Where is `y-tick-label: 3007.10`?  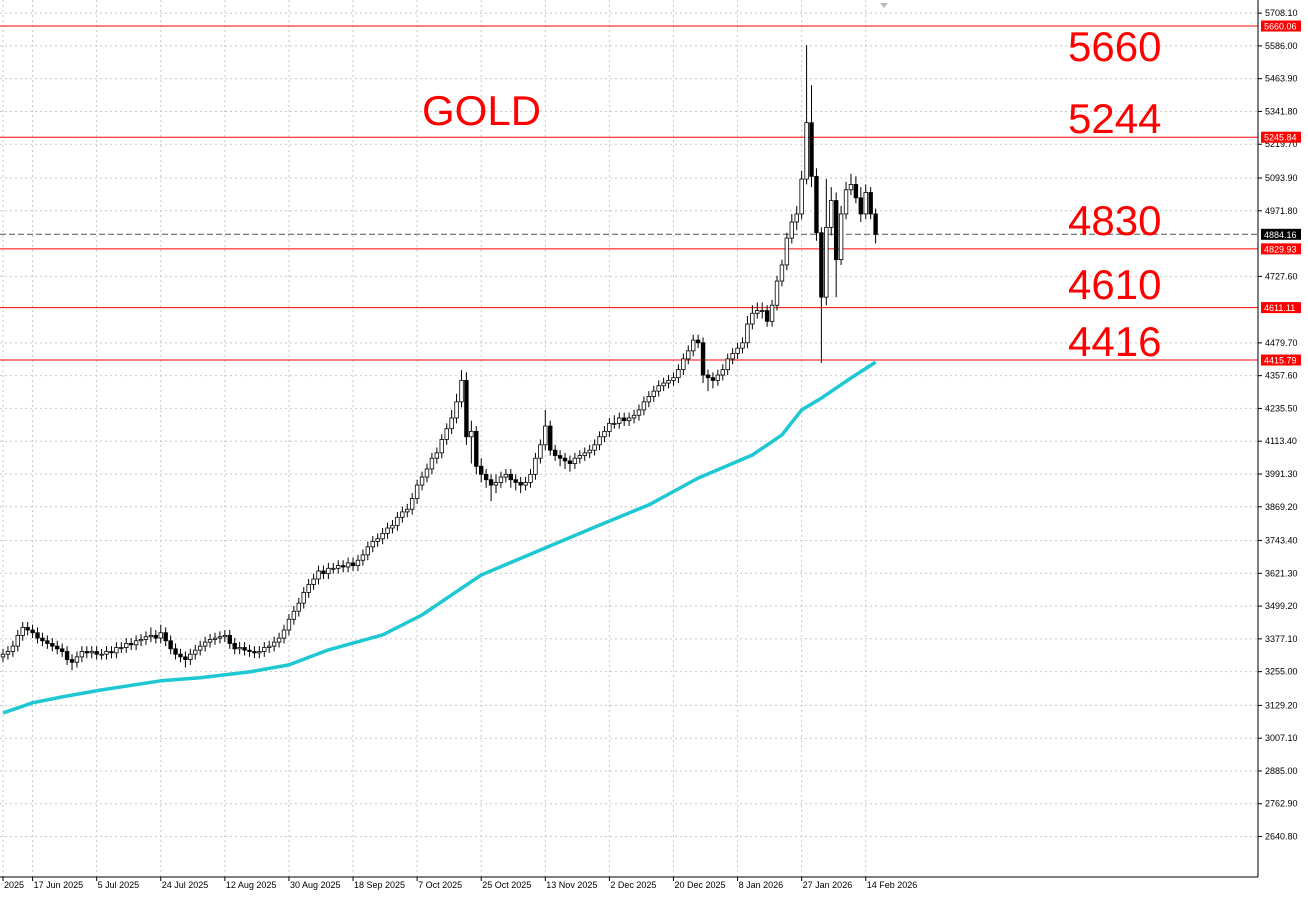
y-tick-label: 3007.10 is located at coordinates (1281, 738).